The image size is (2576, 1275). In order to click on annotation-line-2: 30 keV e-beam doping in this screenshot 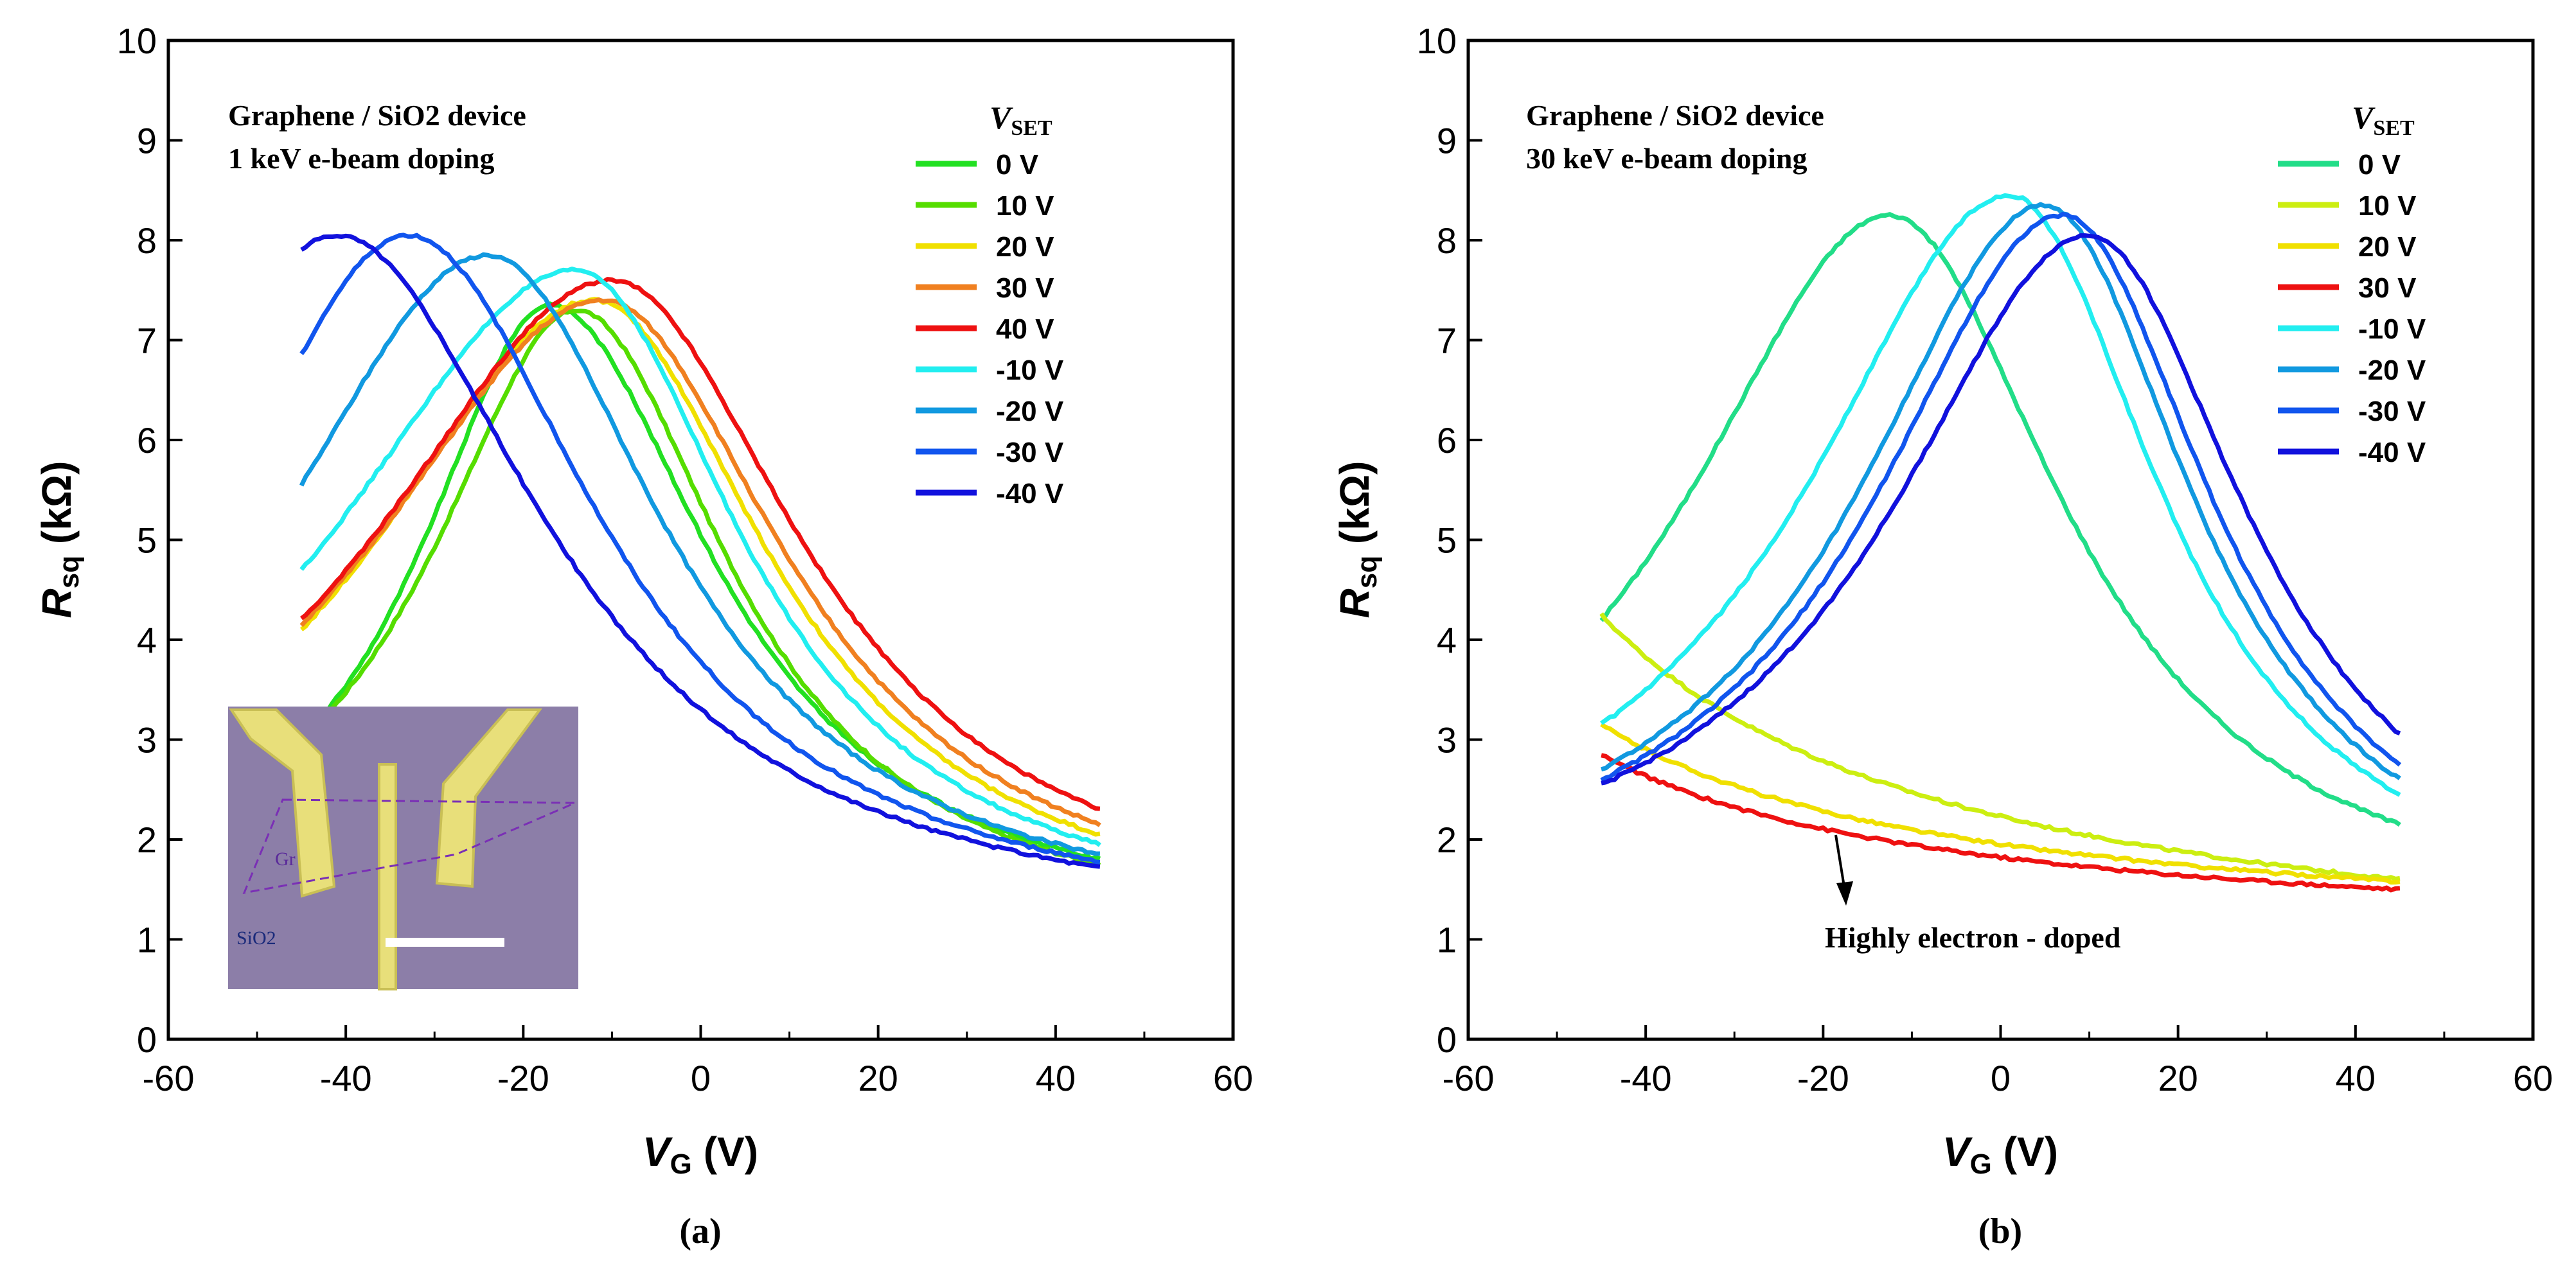, I will do `click(1667, 159)`.